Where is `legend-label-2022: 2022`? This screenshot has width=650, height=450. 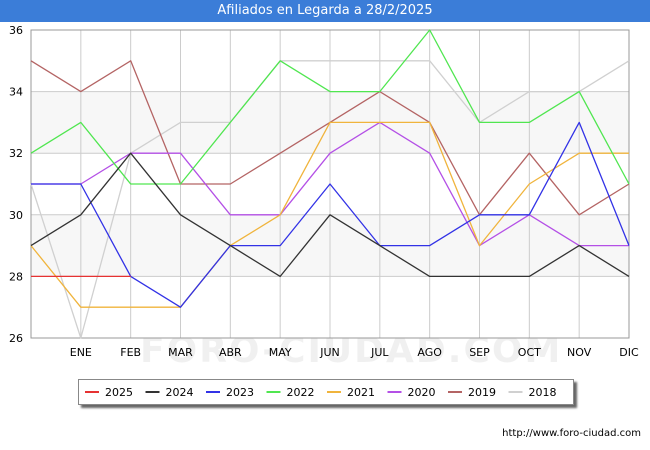
legend-label-2022: 2022 is located at coordinates (301, 392).